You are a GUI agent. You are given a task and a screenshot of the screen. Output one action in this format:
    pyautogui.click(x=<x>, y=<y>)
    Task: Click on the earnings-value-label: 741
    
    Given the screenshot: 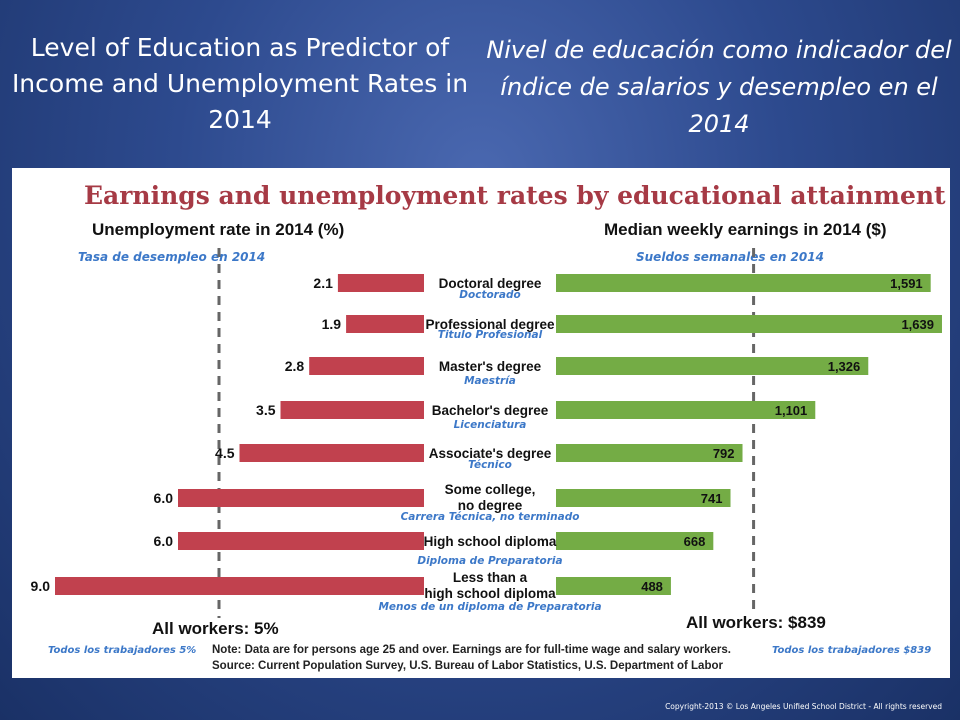 What is the action you would take?
    pyautogui.click(x=712, y=498)
    